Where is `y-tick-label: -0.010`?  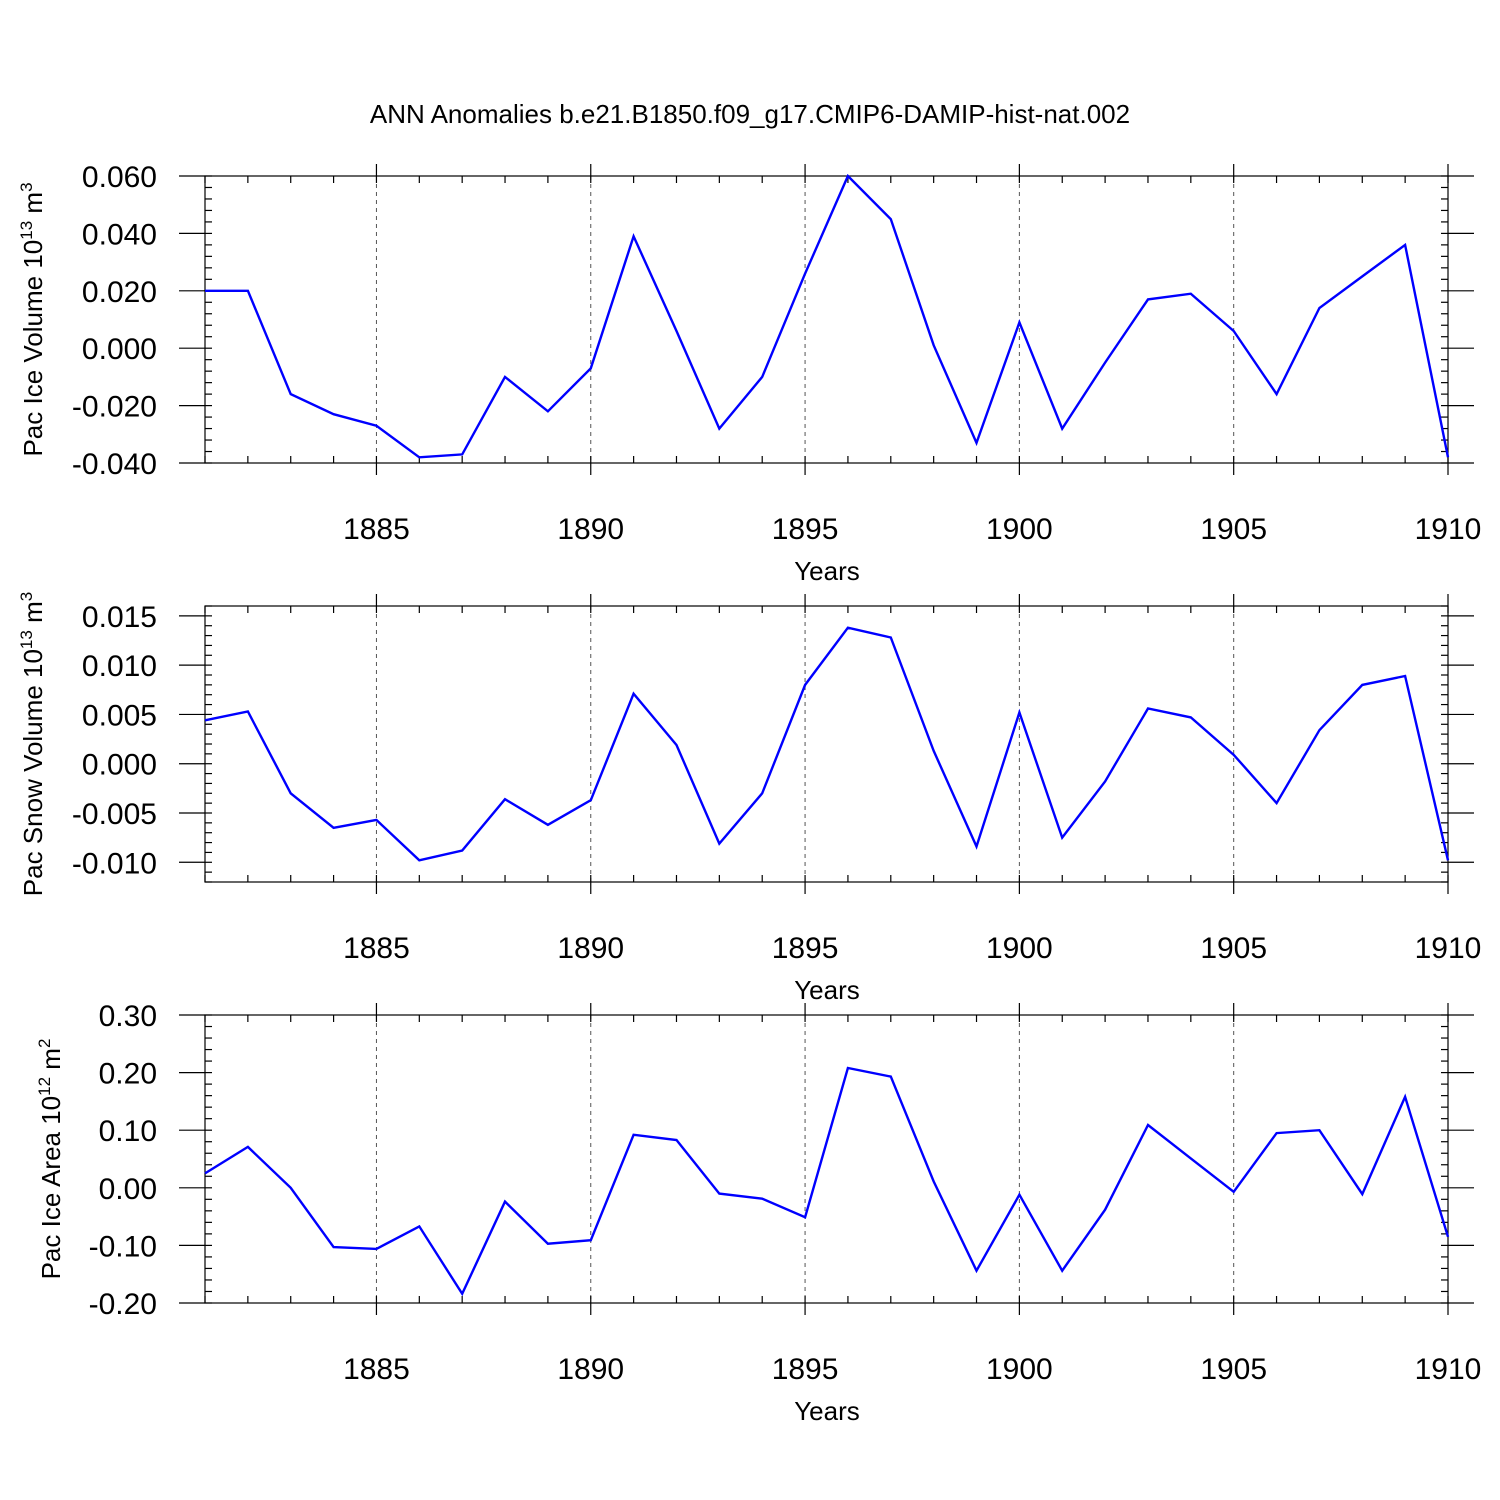
y-tick-label: -0.010 is located at coordinates (114, 863).